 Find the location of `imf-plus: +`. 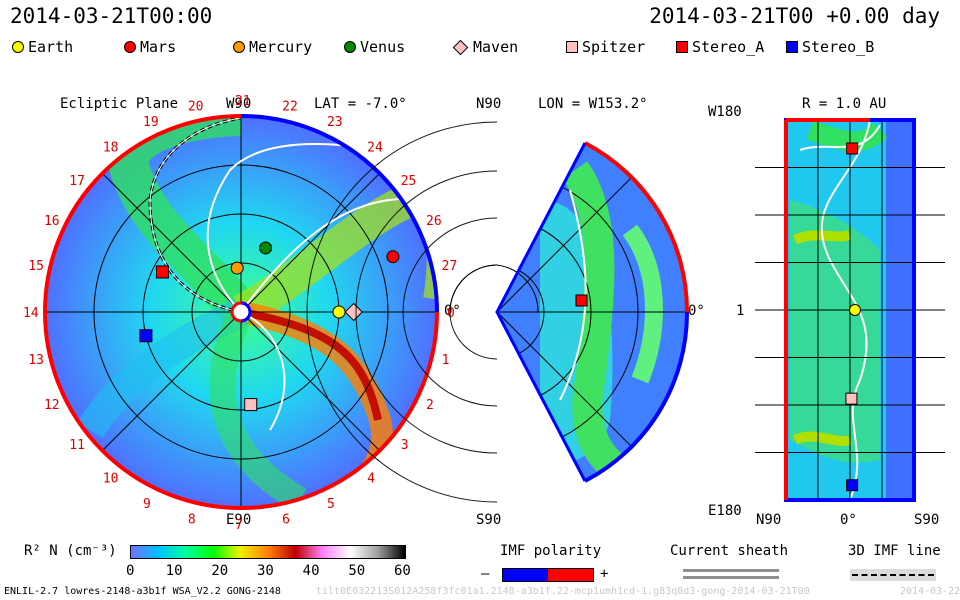

imf-plus: + is located at coordinates (604, 574).